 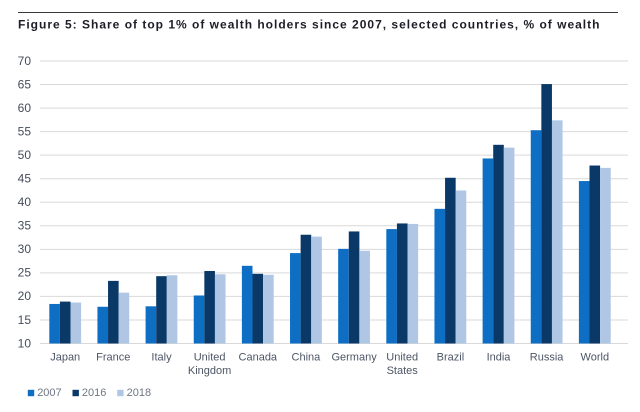 What do you see at coordinates (139, 393) in the screenshot?
I see `svg-text: 2018` at bounding box center [139, 393].